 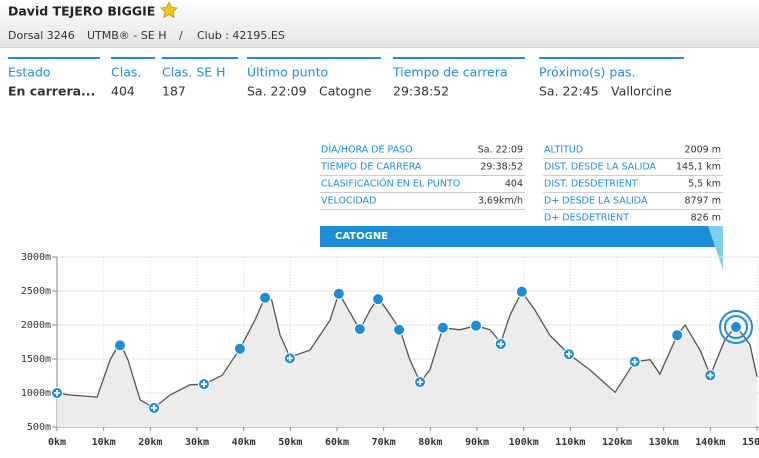 What do you see at coordinates (39, 427) in the screenshot?
I see `y-tick-label: 500m` at bounding box center [39, 427].